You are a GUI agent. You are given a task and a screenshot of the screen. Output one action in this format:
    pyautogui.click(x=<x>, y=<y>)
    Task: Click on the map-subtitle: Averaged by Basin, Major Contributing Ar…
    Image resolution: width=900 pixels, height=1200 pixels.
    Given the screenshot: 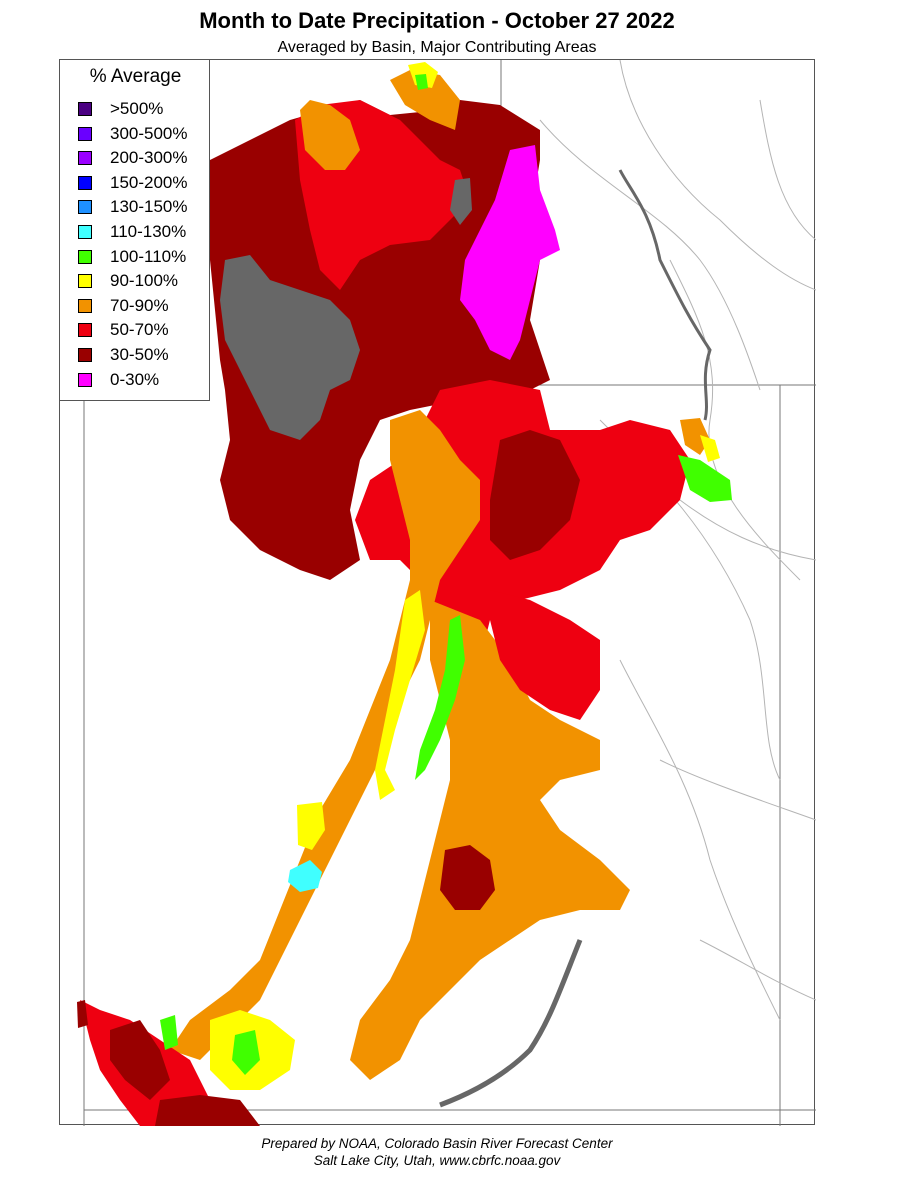 What is the action you would take?
    pyautogui.click(x=437, y=47)
    